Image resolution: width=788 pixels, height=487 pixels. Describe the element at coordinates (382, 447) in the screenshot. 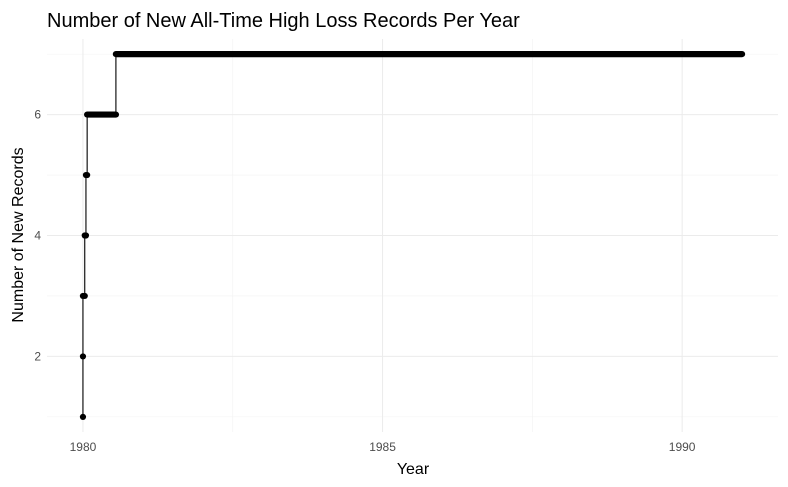

I see `x-tick-label: 1985` at that location.